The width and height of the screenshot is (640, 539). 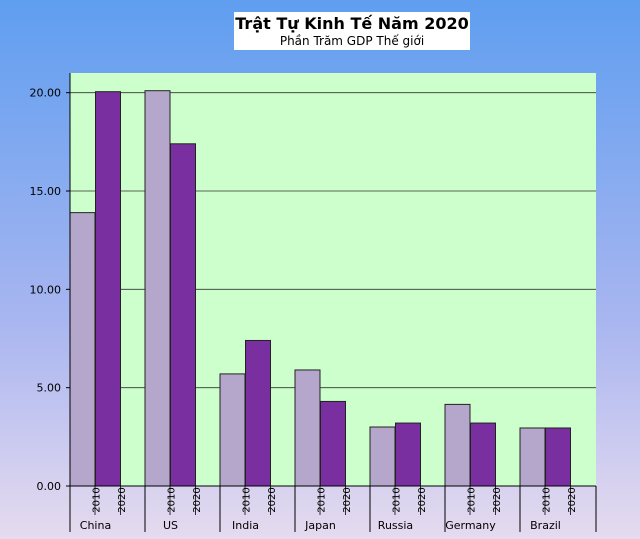 What do you see at coordinates (82, 349) in the screenshot?
I see `bar-china-2010` at bounding box center [82, 349].